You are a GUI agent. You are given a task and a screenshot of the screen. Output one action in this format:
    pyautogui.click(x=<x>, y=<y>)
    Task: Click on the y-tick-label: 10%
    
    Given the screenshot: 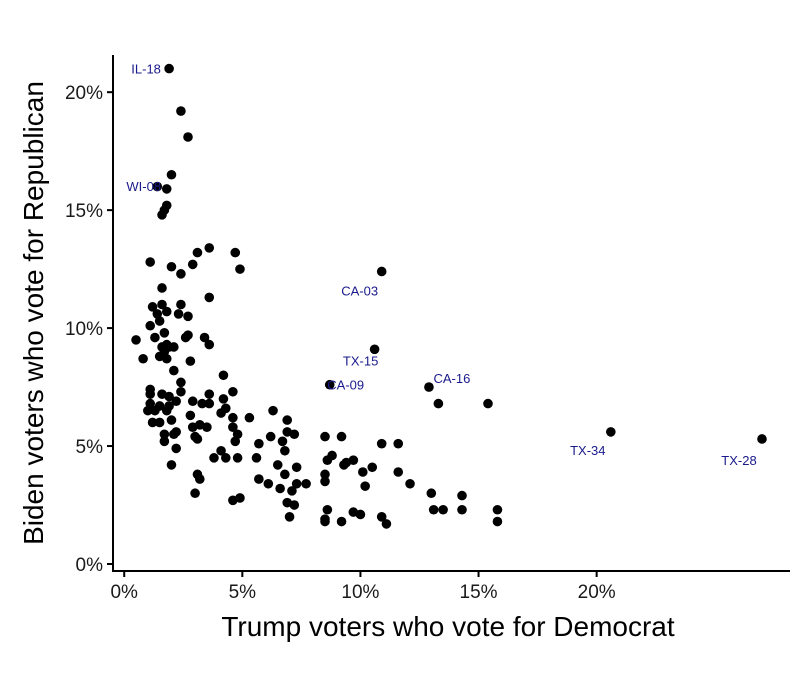 What is the action you would take?
    pyautogui.click(x=84, y=329)
    